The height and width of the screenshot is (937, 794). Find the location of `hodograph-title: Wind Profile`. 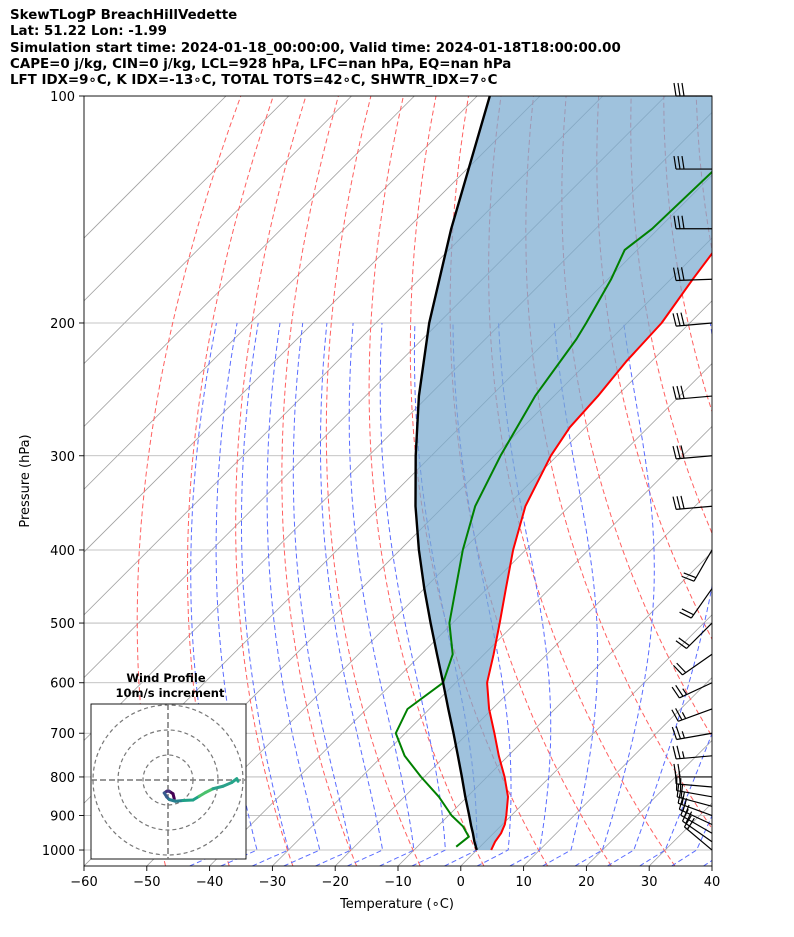

hodograph-title: Wind Profile is located at coordinates (166, 678).